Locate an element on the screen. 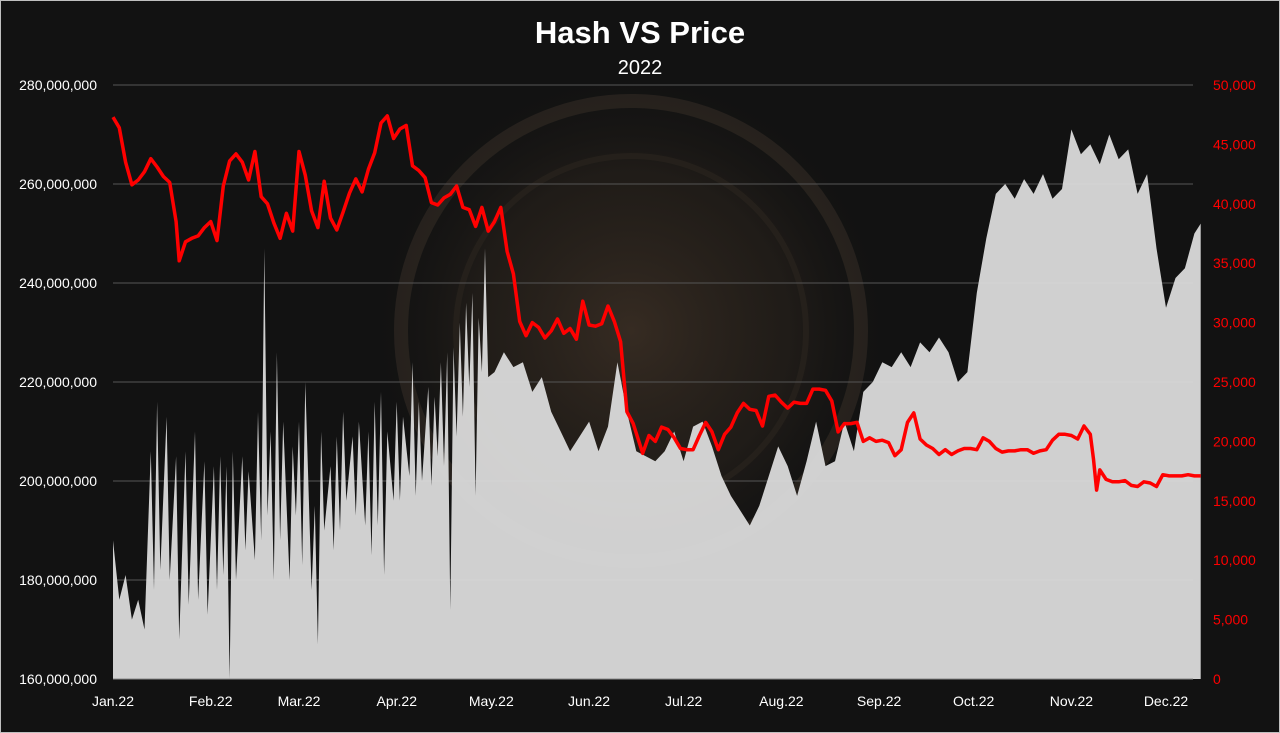  x-tick-label: Oct.22 is located at coordinates (973, 701).